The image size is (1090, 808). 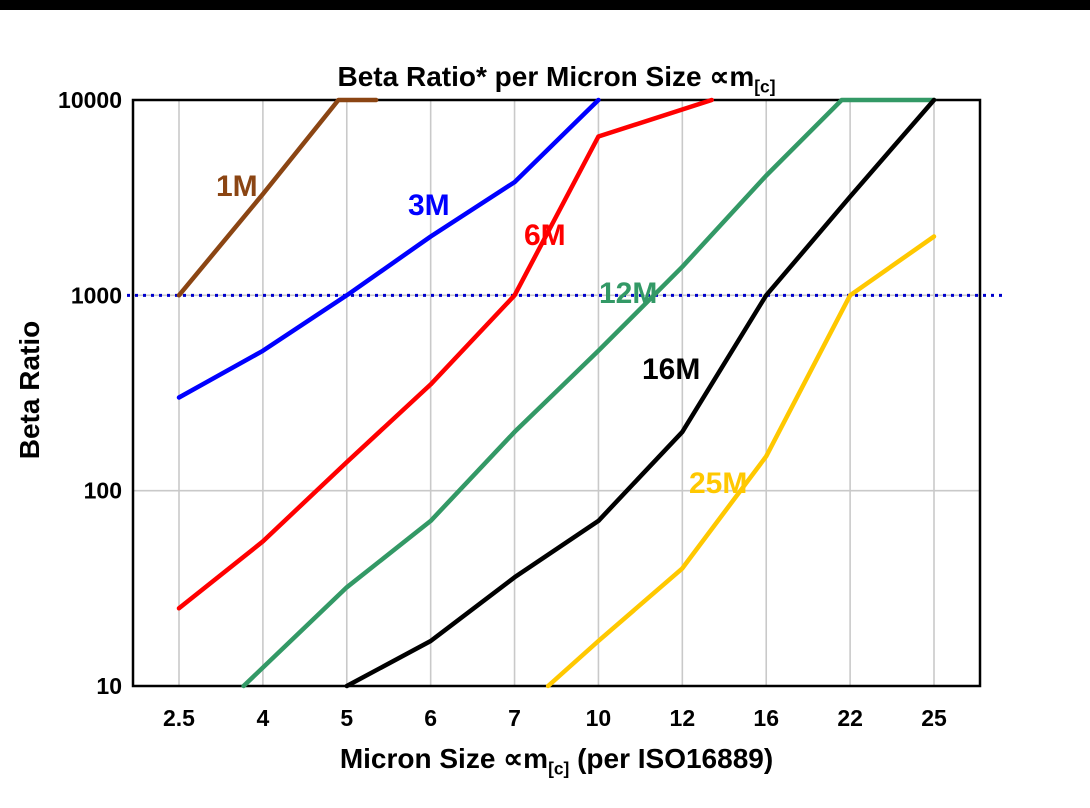 What do you see at coordinates (718, 483) in the screenshot?
I see `series-label-25M: 25M` at bounding box center [718, 483].